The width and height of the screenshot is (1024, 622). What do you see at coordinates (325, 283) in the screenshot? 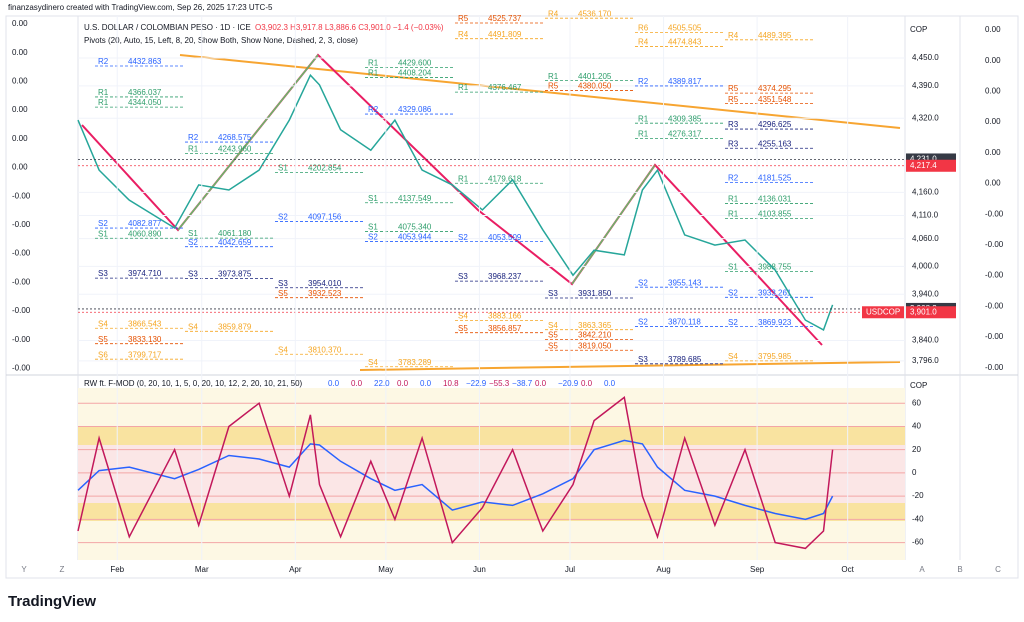
I see `pivot-value: 3954.010` at bounding box center [325, 283].